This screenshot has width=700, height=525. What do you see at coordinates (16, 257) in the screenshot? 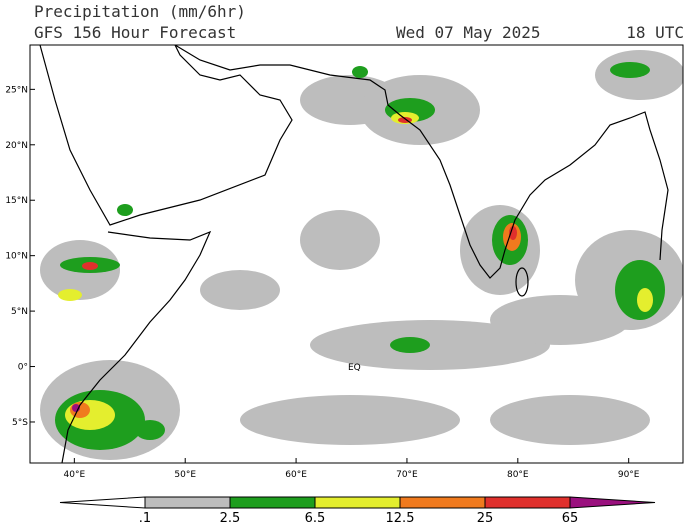
I see `lat-label: 10°N` at bounding box center [16, 257].